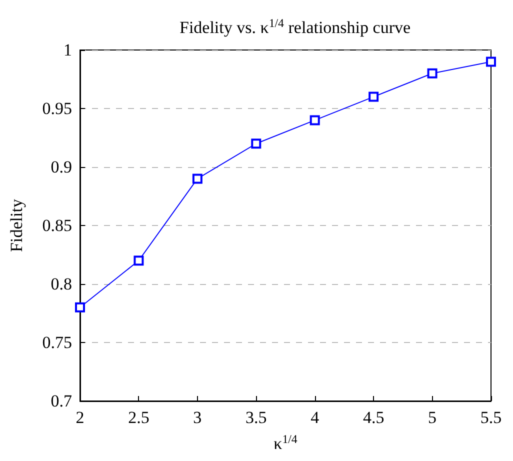 Image resolution: width=513 pixels, height=461 pixels. Describe the element at coordinates (80, 417) in the screenshot. I see `x-tick-label: 2` at that location.